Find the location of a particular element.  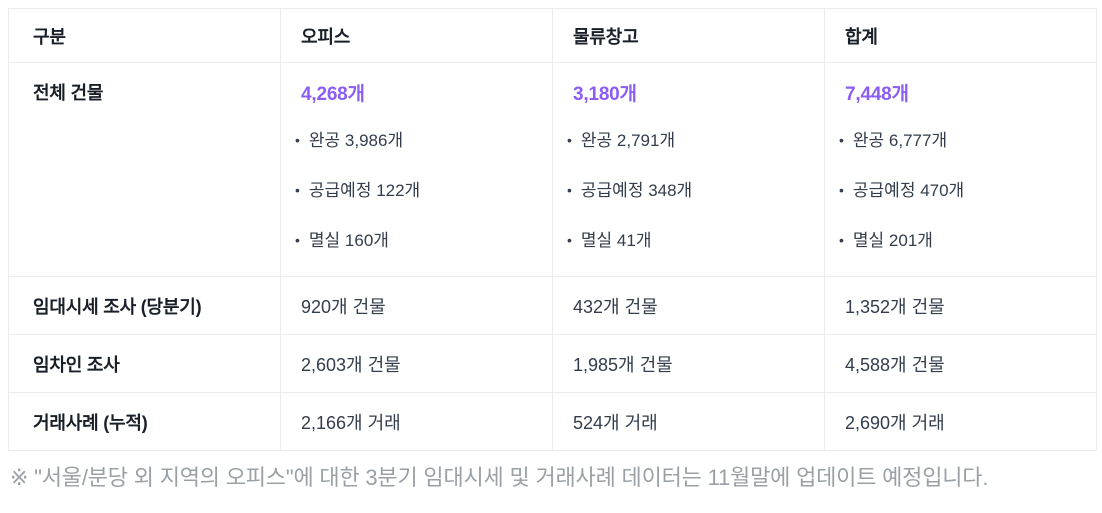

breakdown-item: 공급예정 122개 is located at coordinates (415, 188).